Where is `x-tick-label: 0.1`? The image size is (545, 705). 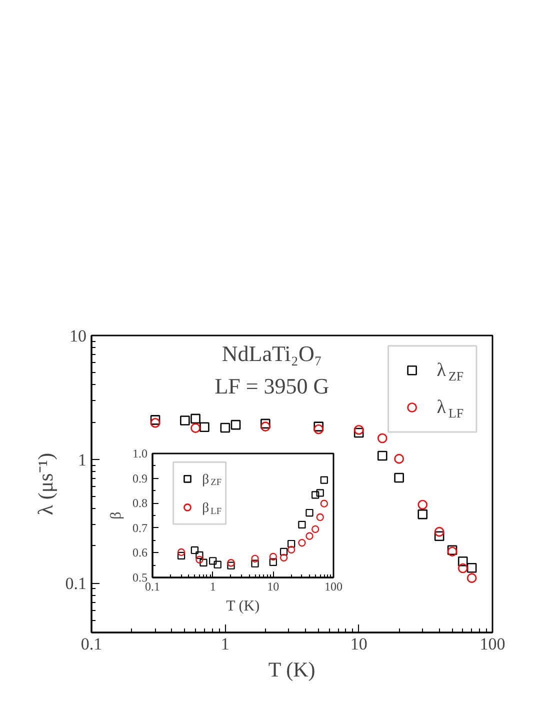 x-tick-label: 0.1 is located at coordinates (152, 587).